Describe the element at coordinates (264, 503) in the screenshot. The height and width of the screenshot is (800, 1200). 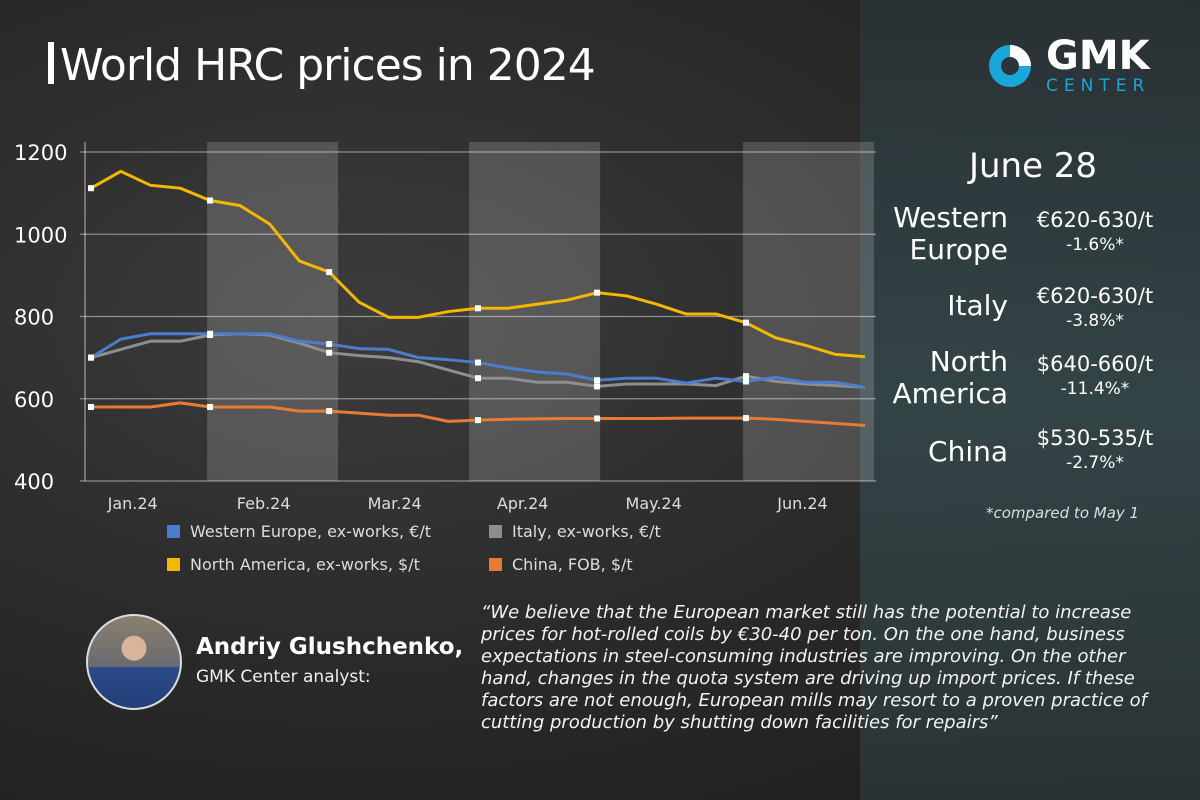
I see `x-tick-label: Feb.24` at that location.